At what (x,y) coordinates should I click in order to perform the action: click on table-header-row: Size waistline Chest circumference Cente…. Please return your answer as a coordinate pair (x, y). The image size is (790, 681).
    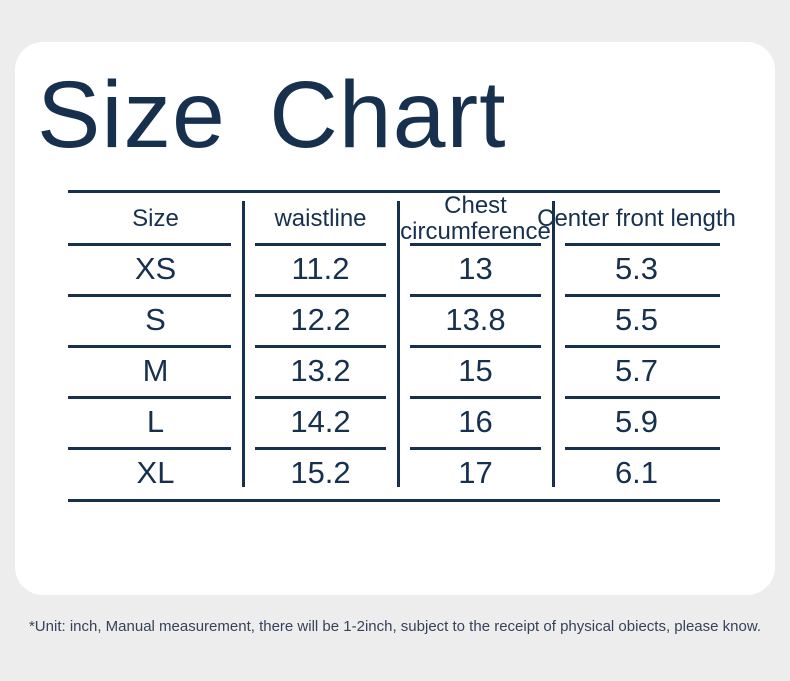
    Looking at the image, I should click on (402, 219).